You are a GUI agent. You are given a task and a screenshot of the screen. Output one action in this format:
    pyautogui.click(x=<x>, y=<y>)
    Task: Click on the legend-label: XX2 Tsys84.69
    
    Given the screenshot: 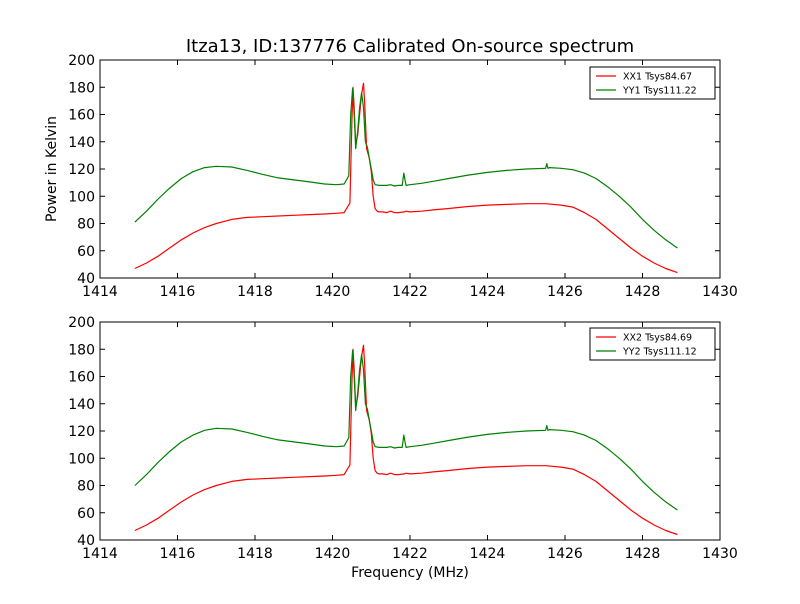 What is the action you would take?
    pyautogui.click(x=657, y=338)
    